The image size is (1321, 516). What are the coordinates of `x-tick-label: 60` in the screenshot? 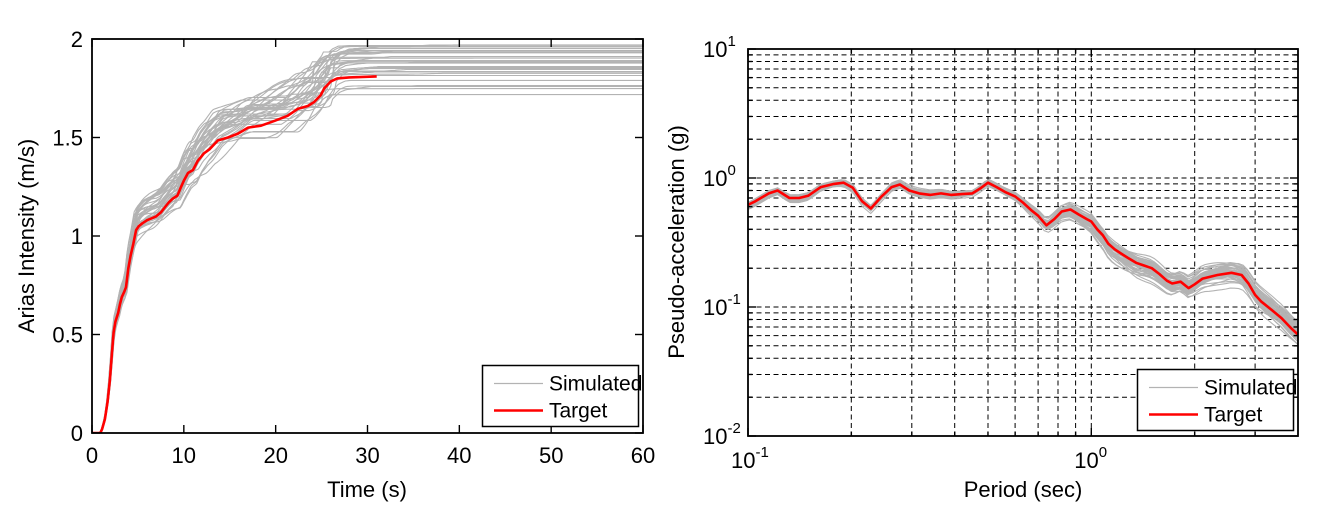 It's located at (643, 455).